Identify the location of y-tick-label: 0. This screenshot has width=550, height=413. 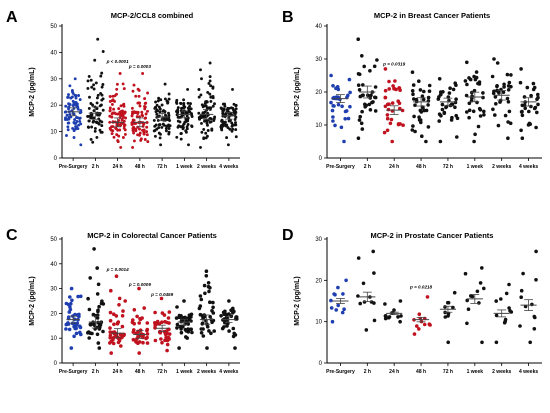
(321, 364).